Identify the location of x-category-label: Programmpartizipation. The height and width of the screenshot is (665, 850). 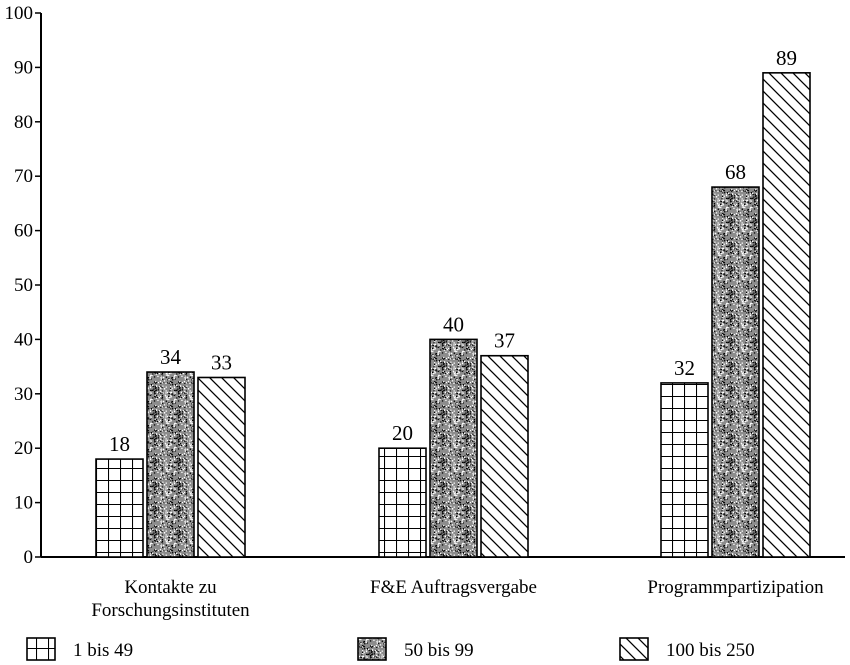
(735, 587).